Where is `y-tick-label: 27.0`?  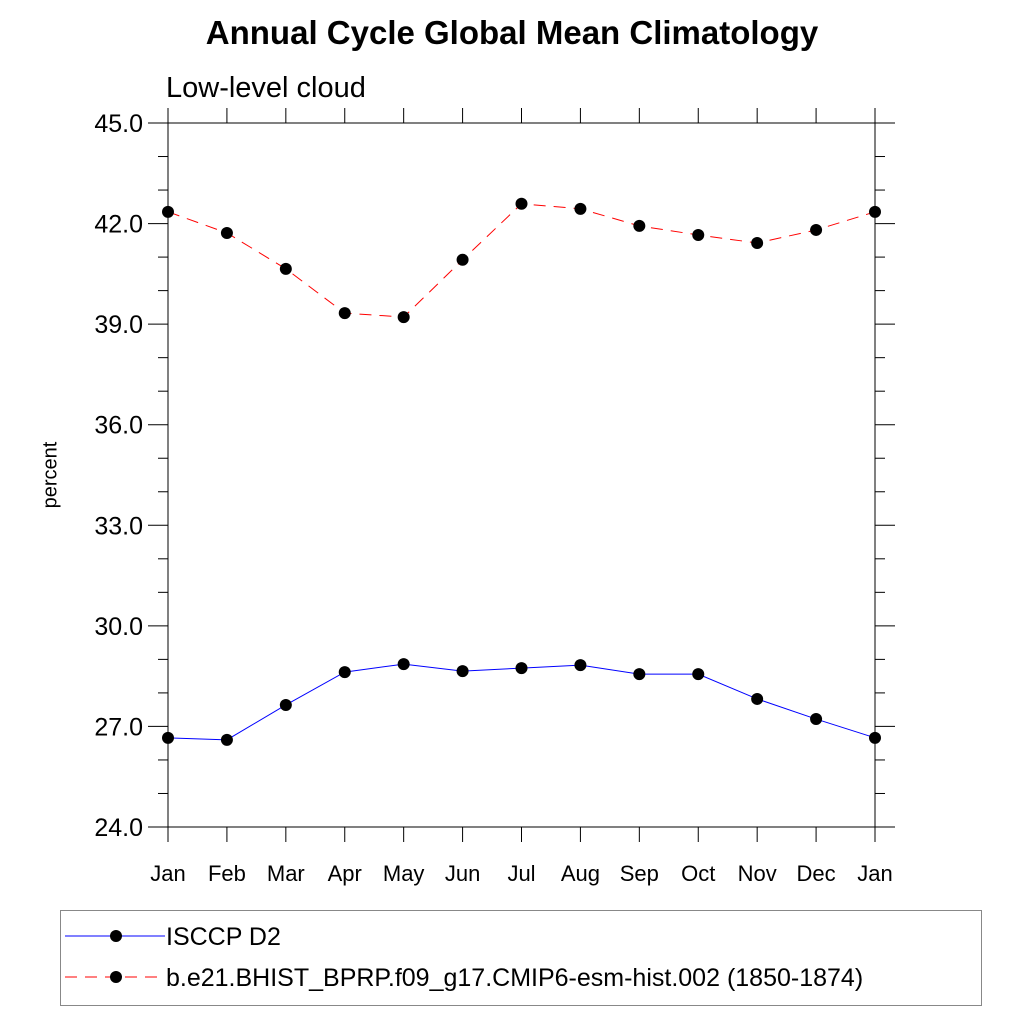 y-tick-label: 27.0 is located at coordinates (118, 727).